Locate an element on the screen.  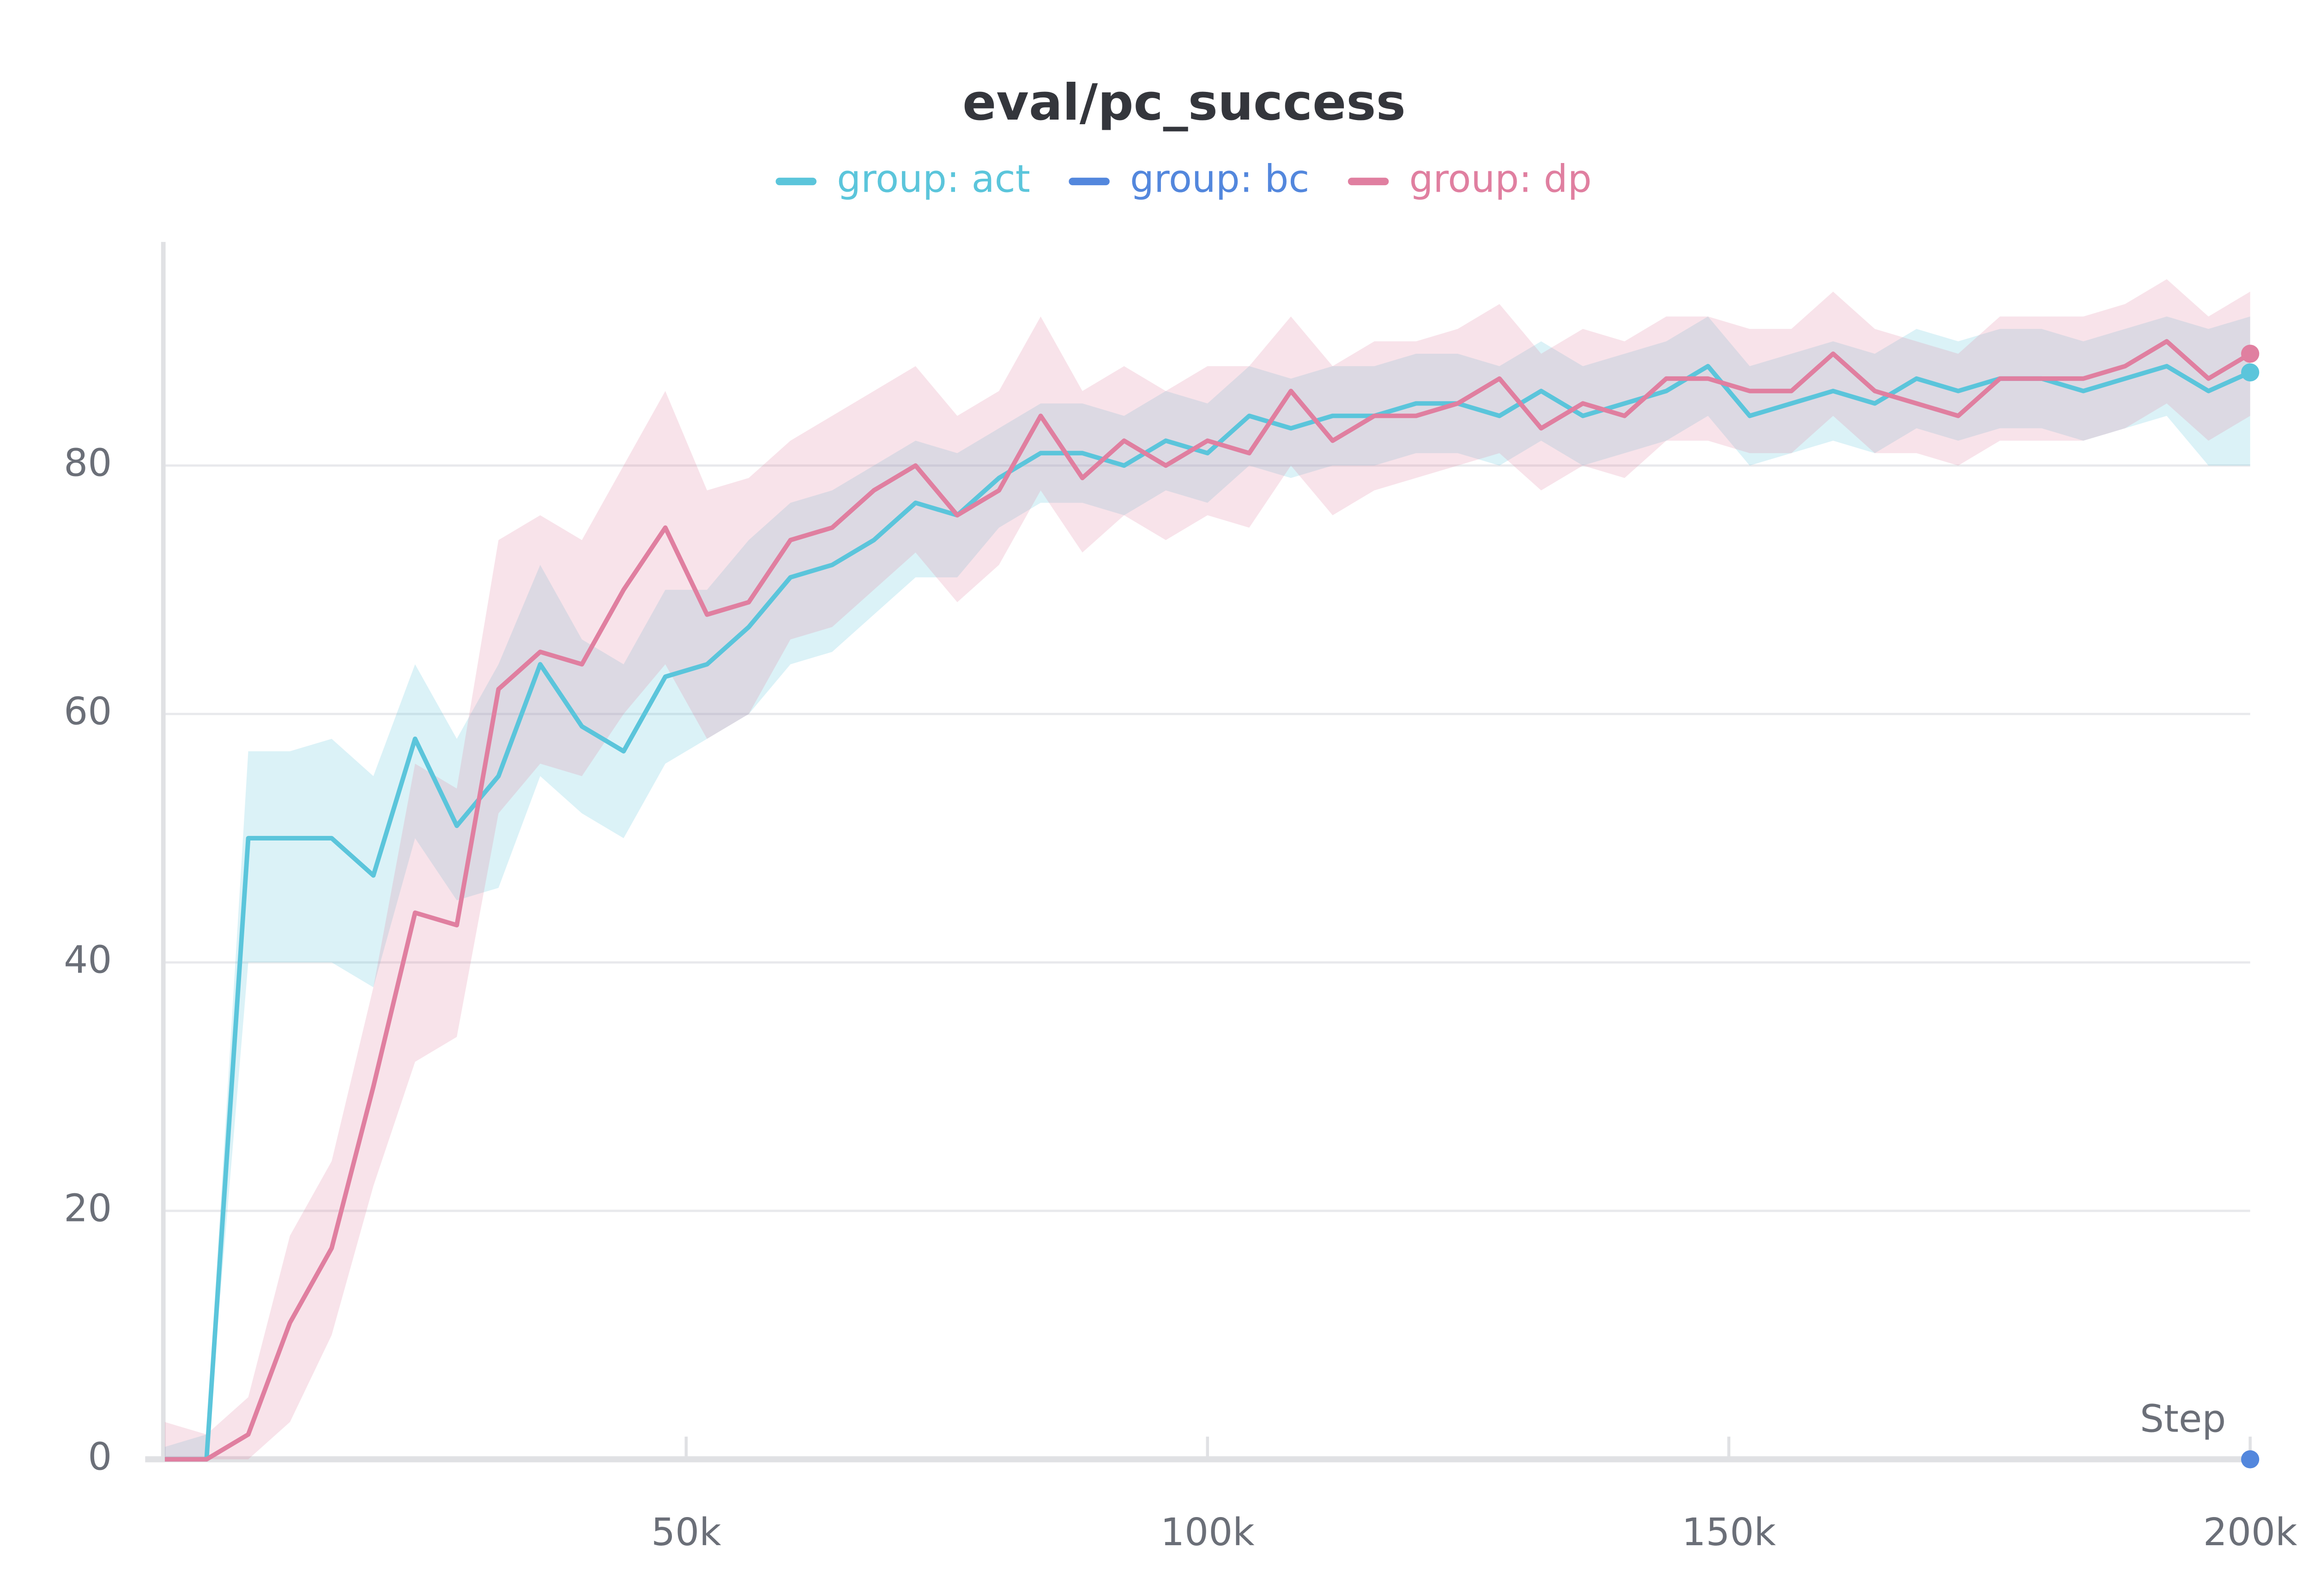
y-tick-label: 20 is located at coordinates (88, 1208).